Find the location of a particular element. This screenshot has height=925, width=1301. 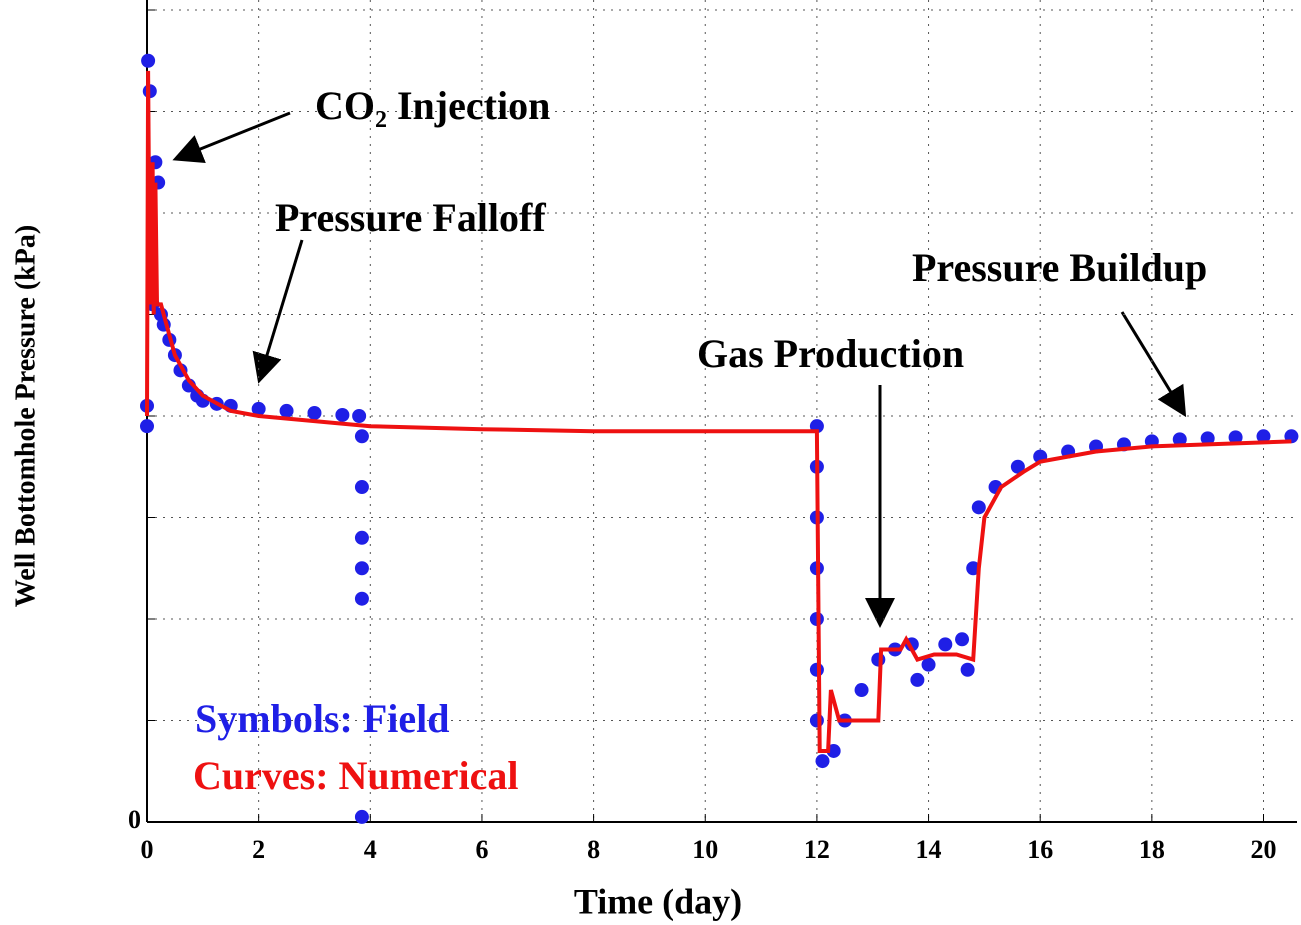

x-tick-label: 14 is located at coordinates (929, 849).